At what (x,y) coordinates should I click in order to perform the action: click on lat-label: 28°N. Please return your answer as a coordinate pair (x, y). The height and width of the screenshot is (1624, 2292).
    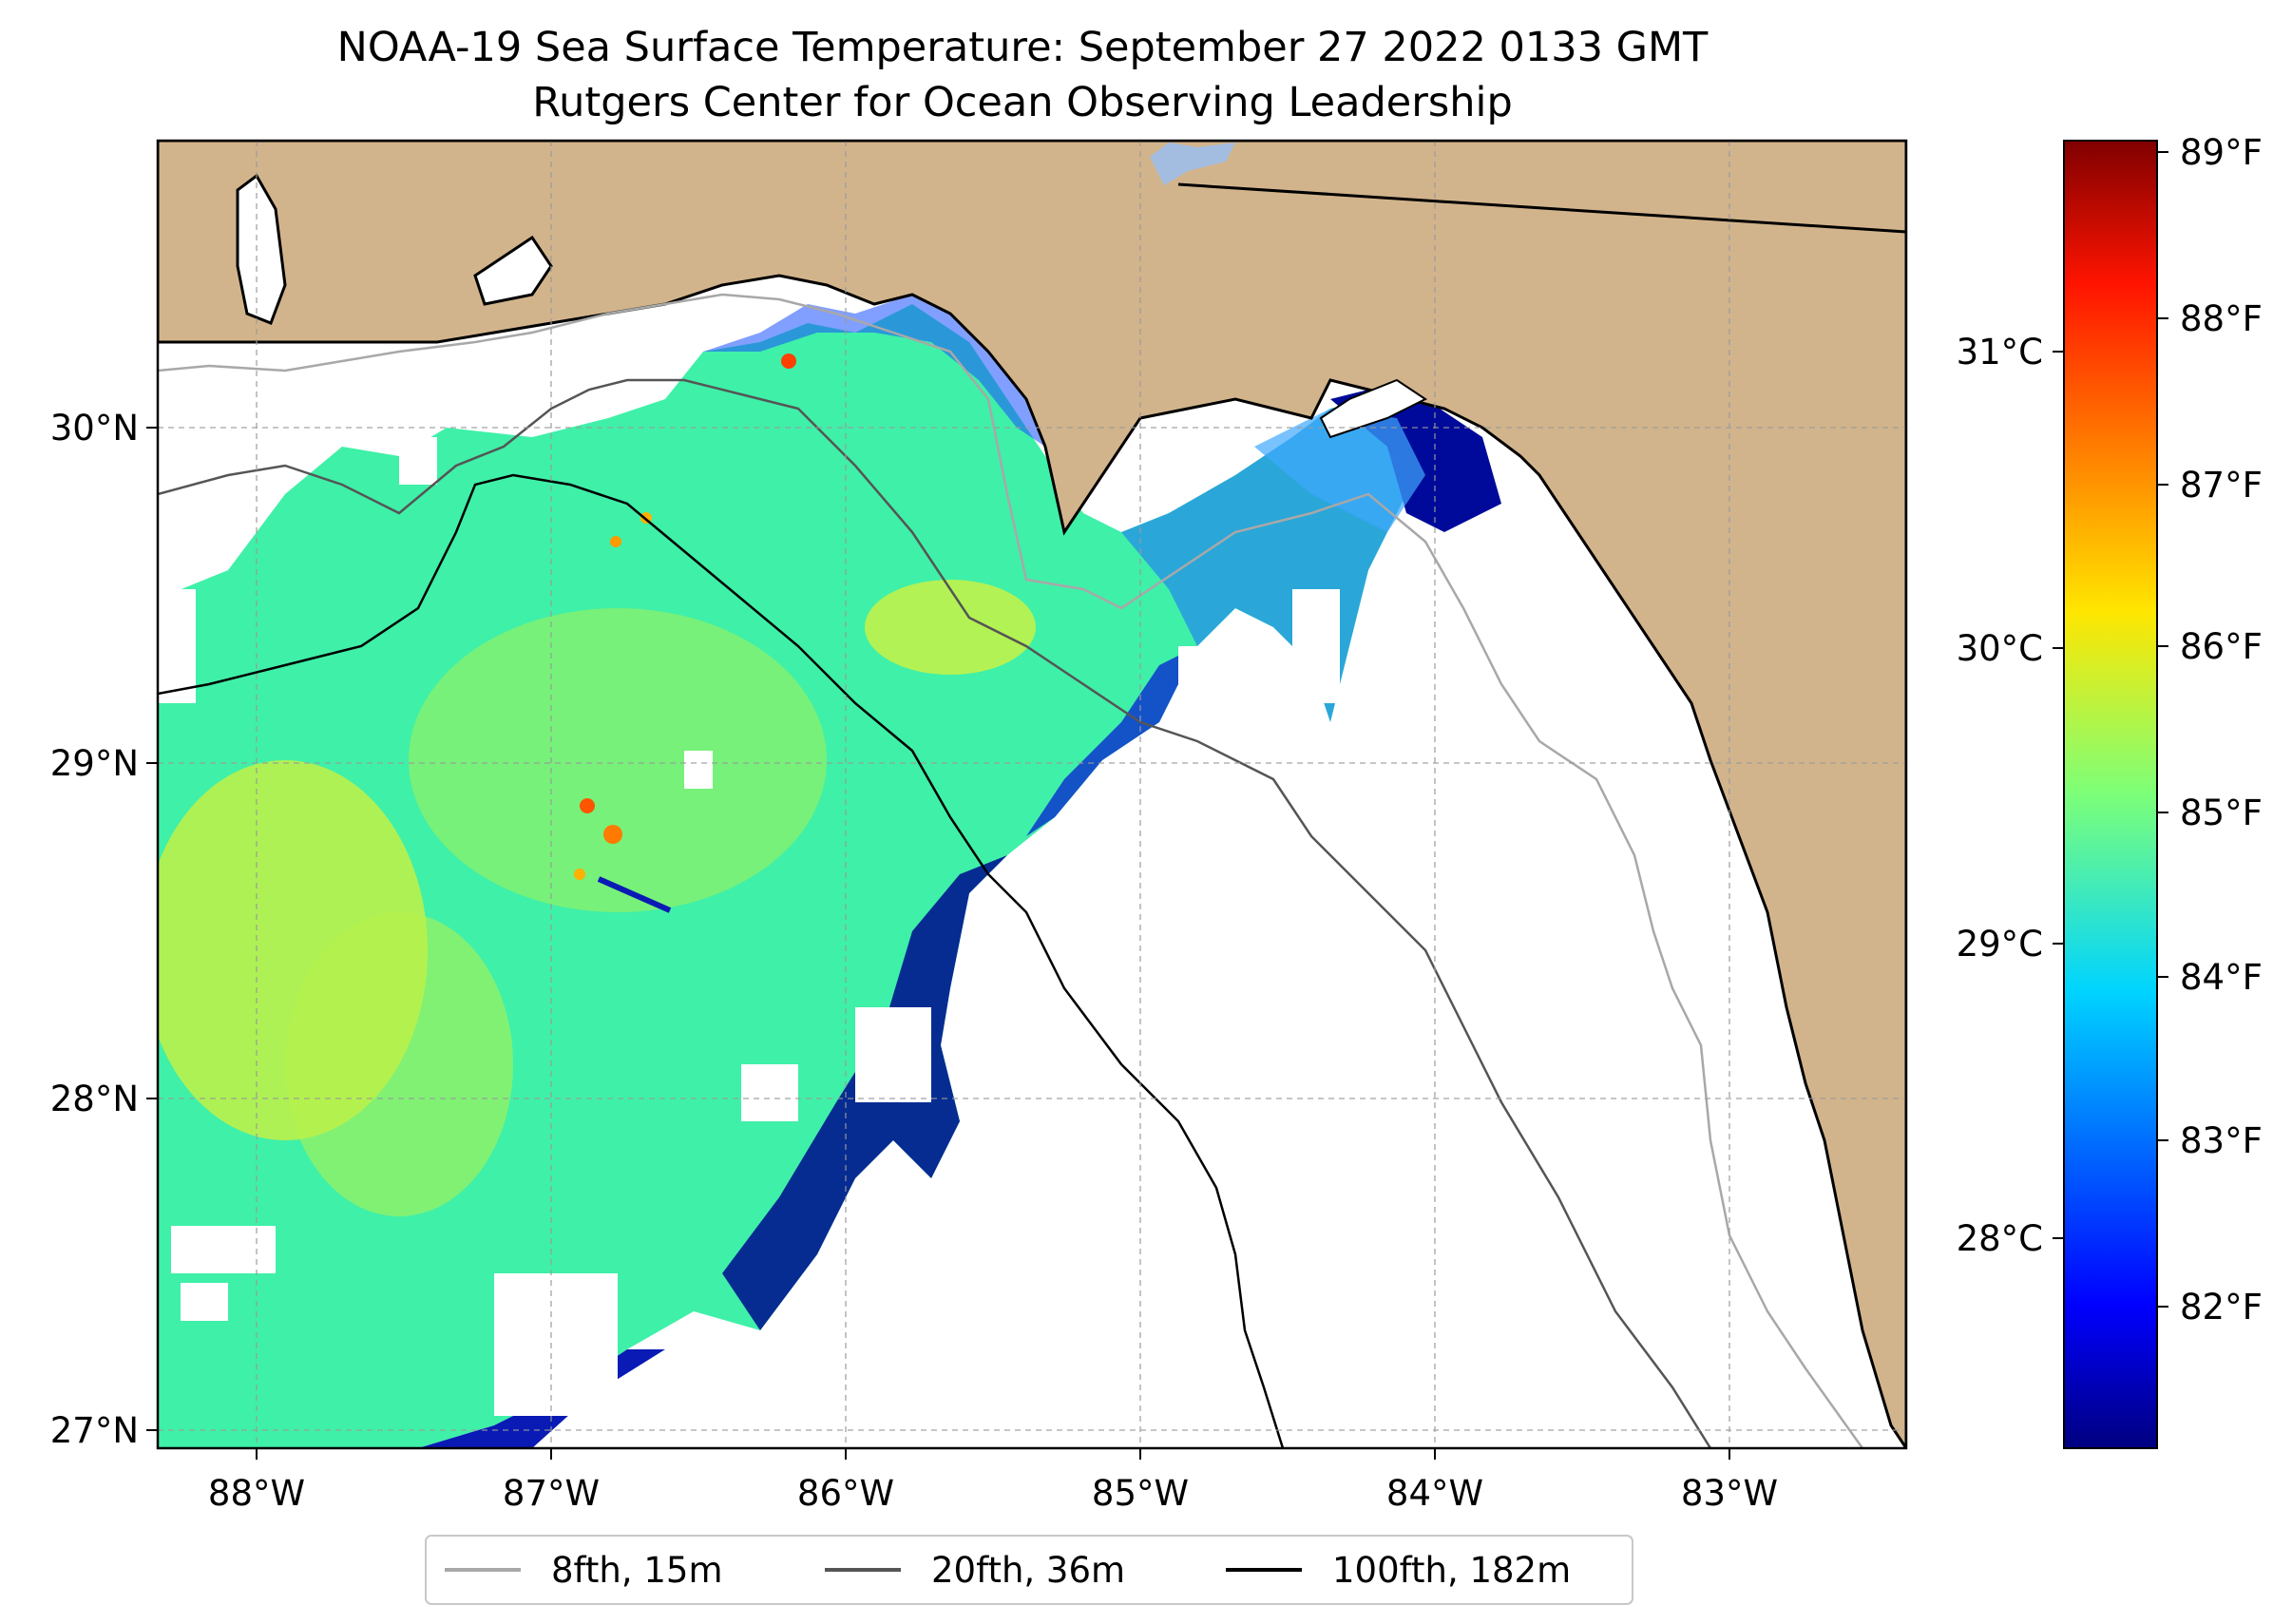
    Looking at the image, I should click on (94, 1099).